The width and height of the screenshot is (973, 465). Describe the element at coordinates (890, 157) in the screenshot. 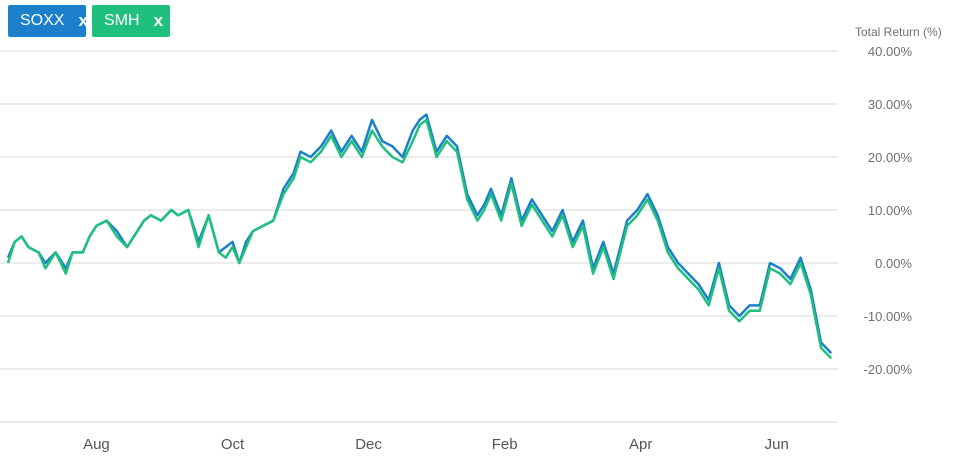

I see `y-tick-label: 20.00%` at that location.